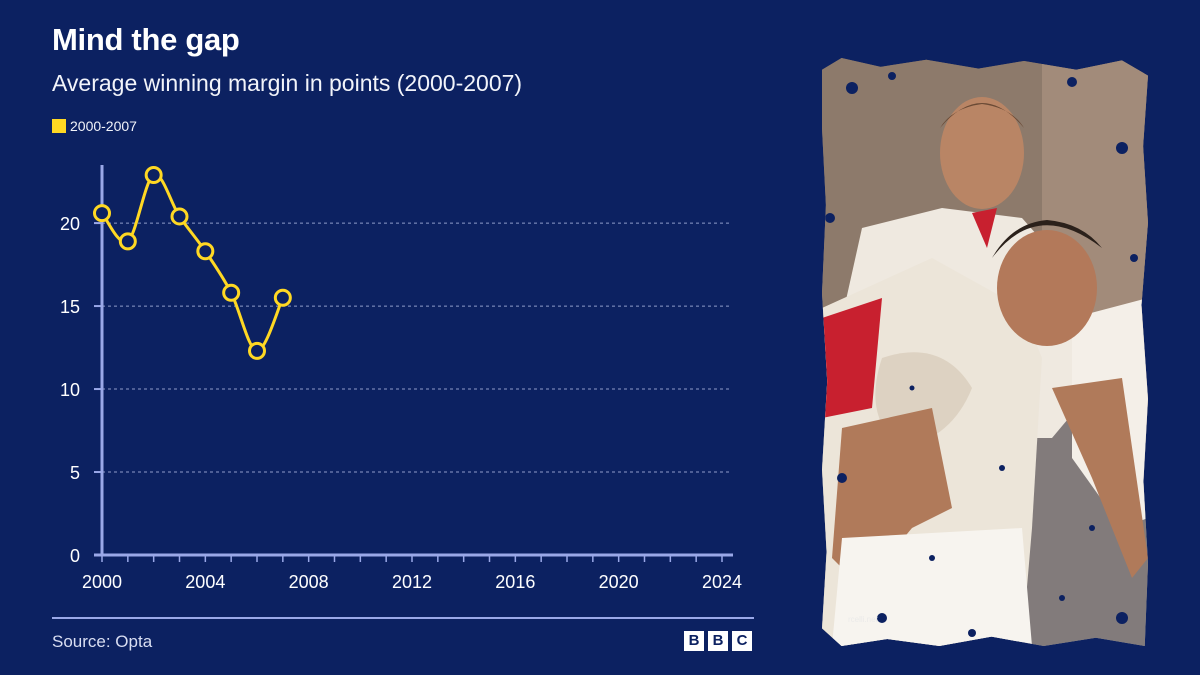 The image size is (1200, 675). What do you see at coordinates (103, 126) in the screenshot?
I see `legend-label: 2000-2007` at bounding box center [103, 126].